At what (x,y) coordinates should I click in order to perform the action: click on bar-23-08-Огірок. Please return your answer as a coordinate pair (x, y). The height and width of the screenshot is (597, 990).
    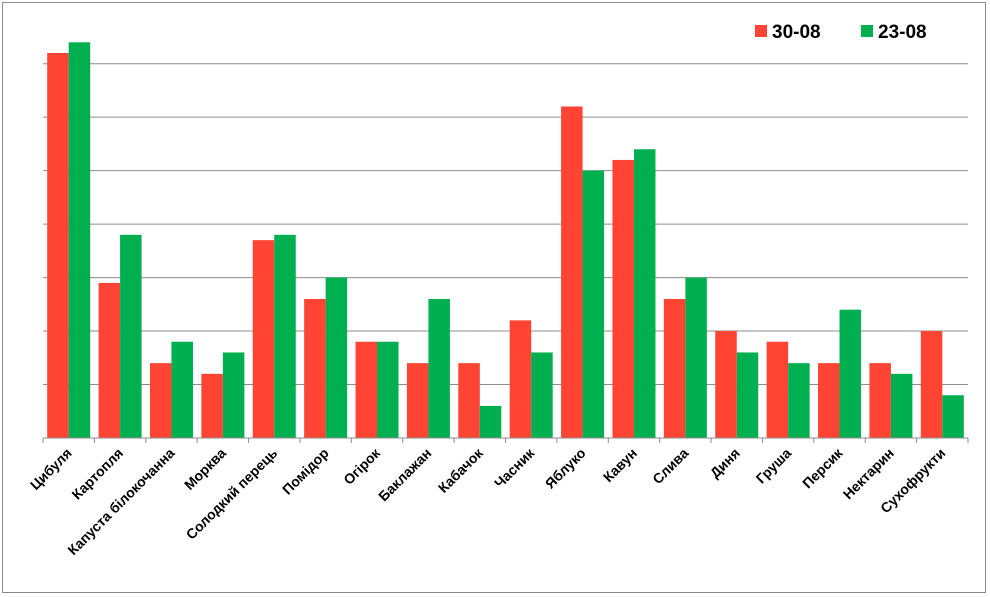
    Looking at the image, I should click on (388, 389).